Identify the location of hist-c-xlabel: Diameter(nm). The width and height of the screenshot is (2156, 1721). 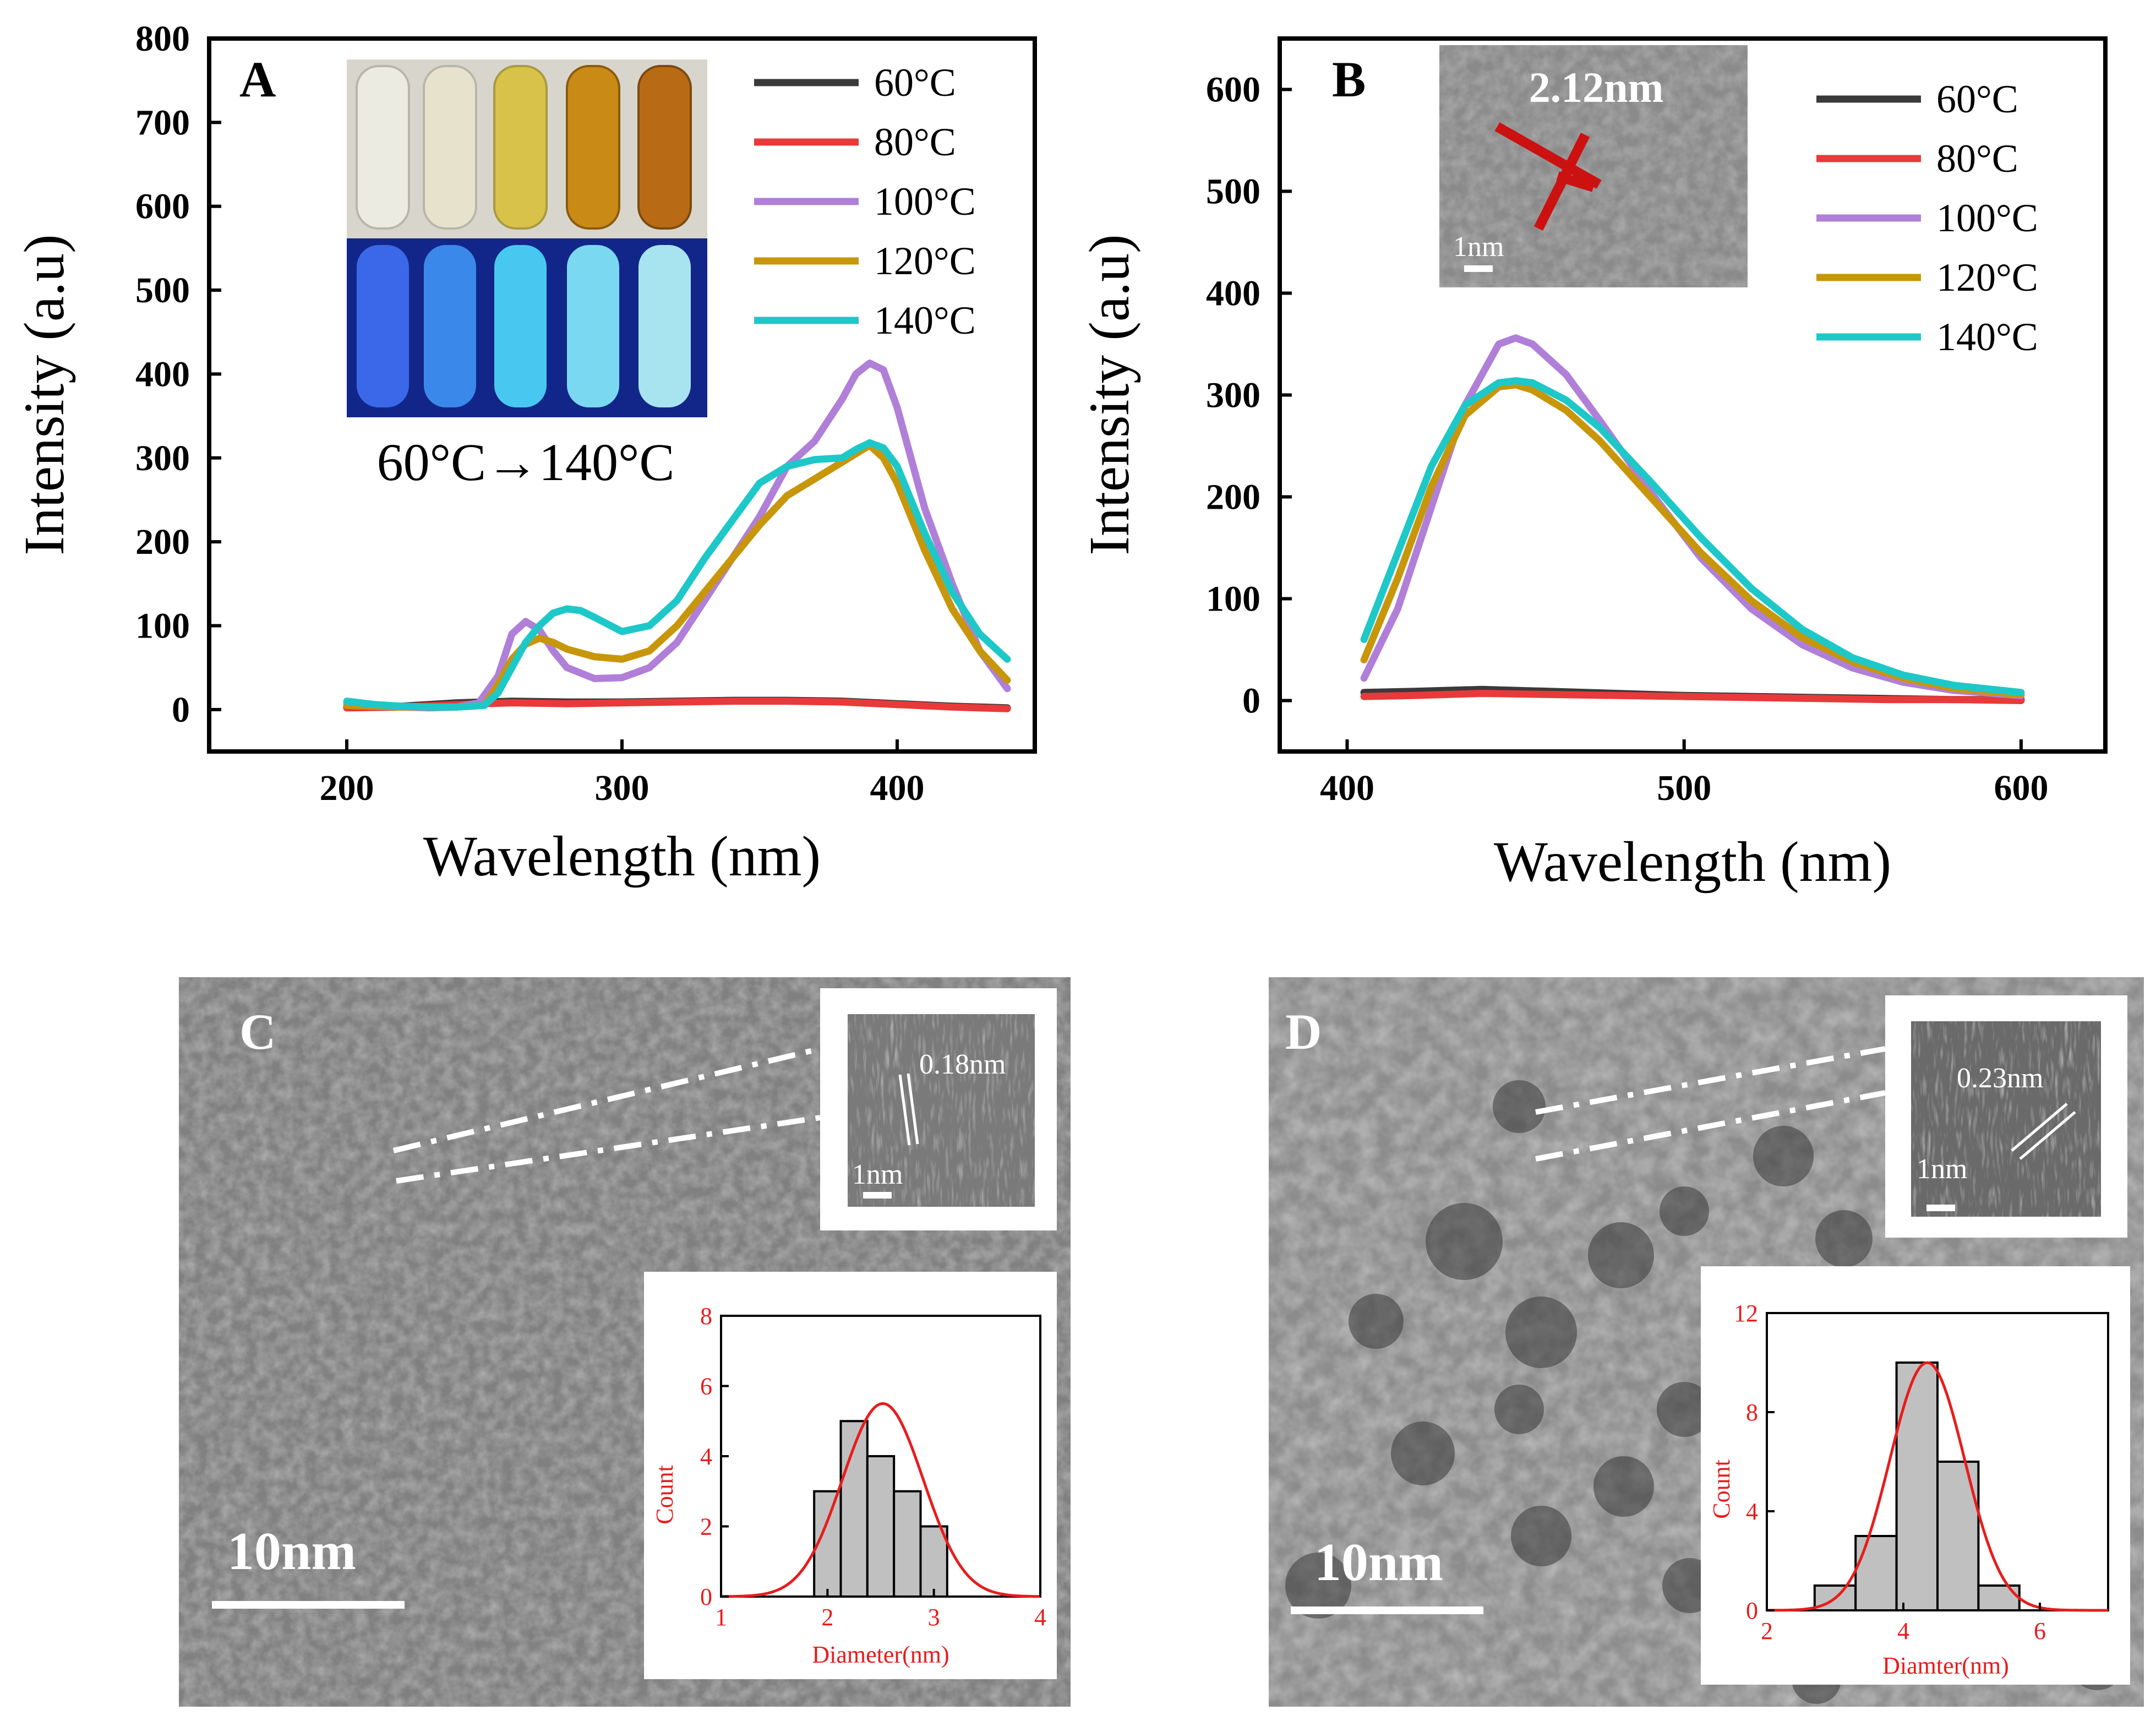
(880, 1654).